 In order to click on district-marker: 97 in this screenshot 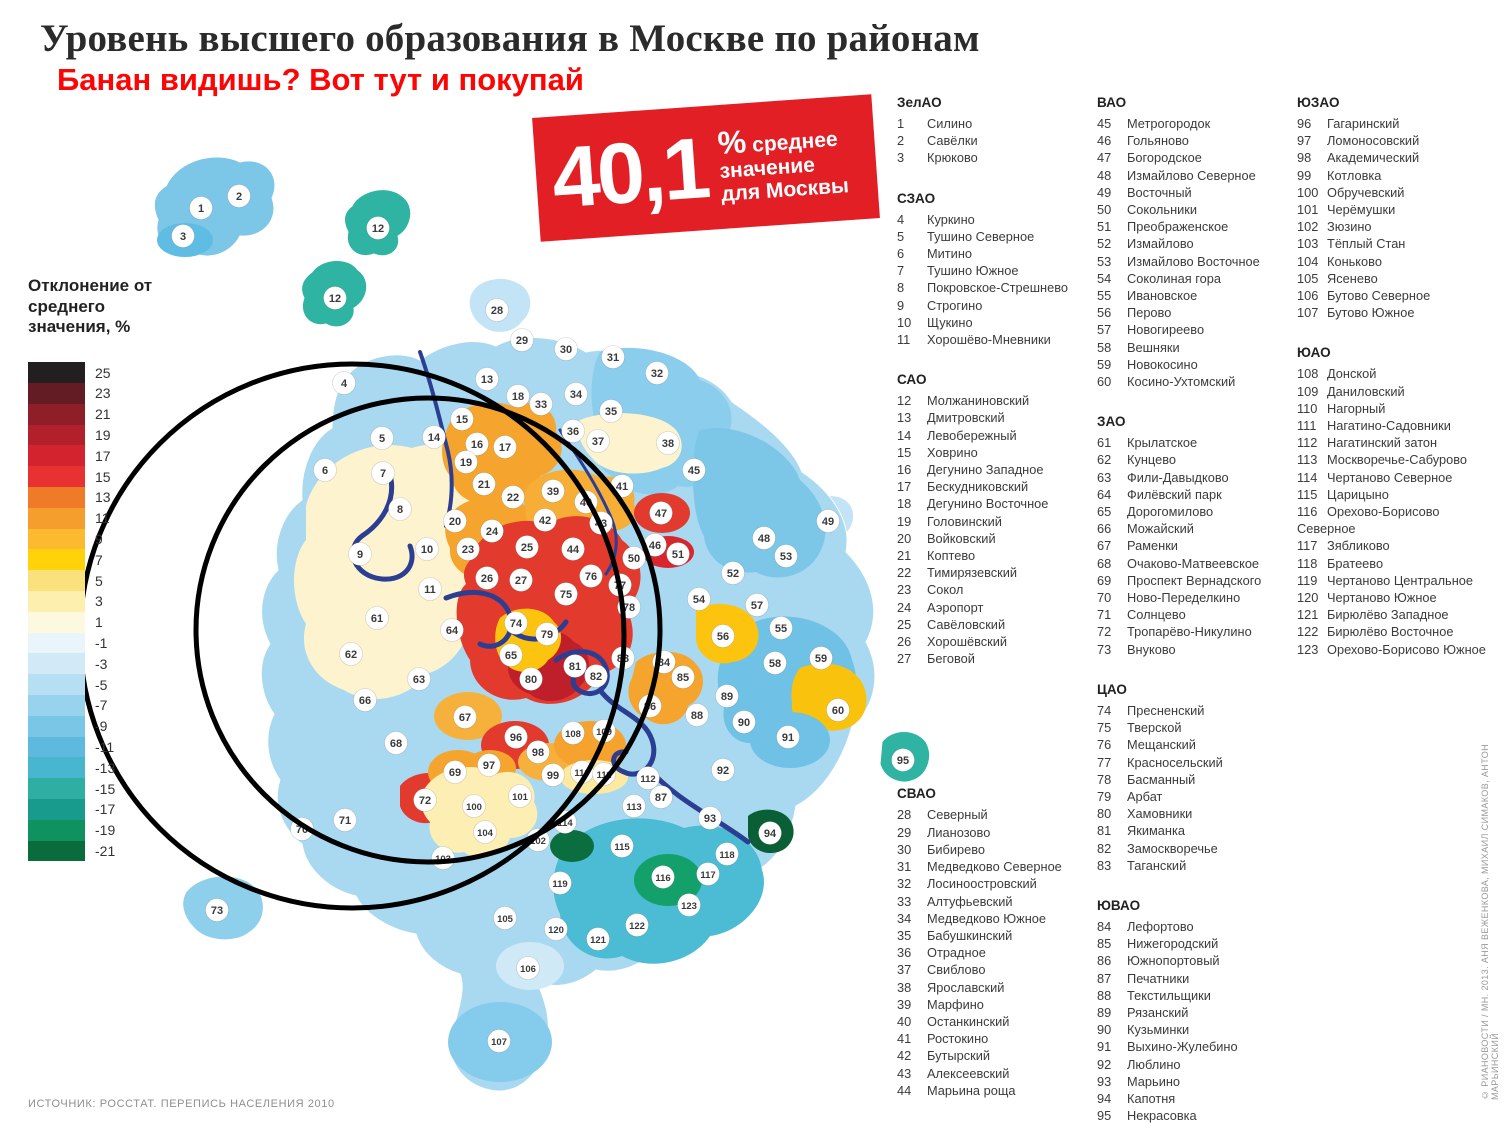, I will do `click(489, 765)`.